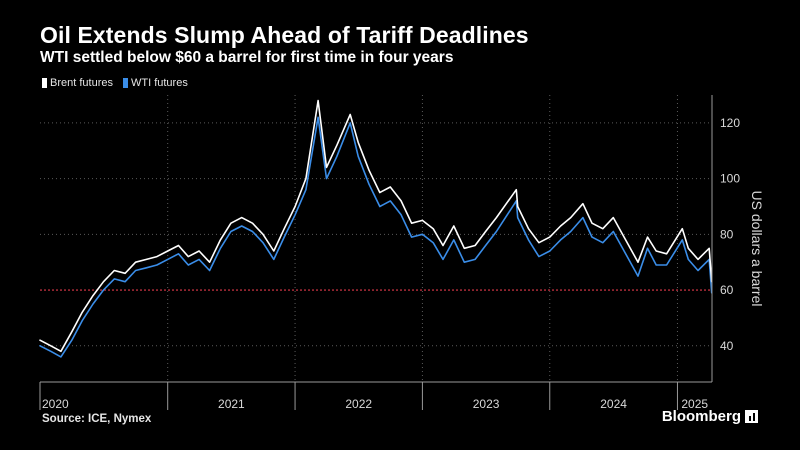  I want to click on brand-logo: Bloomberg, so click(710, 416).